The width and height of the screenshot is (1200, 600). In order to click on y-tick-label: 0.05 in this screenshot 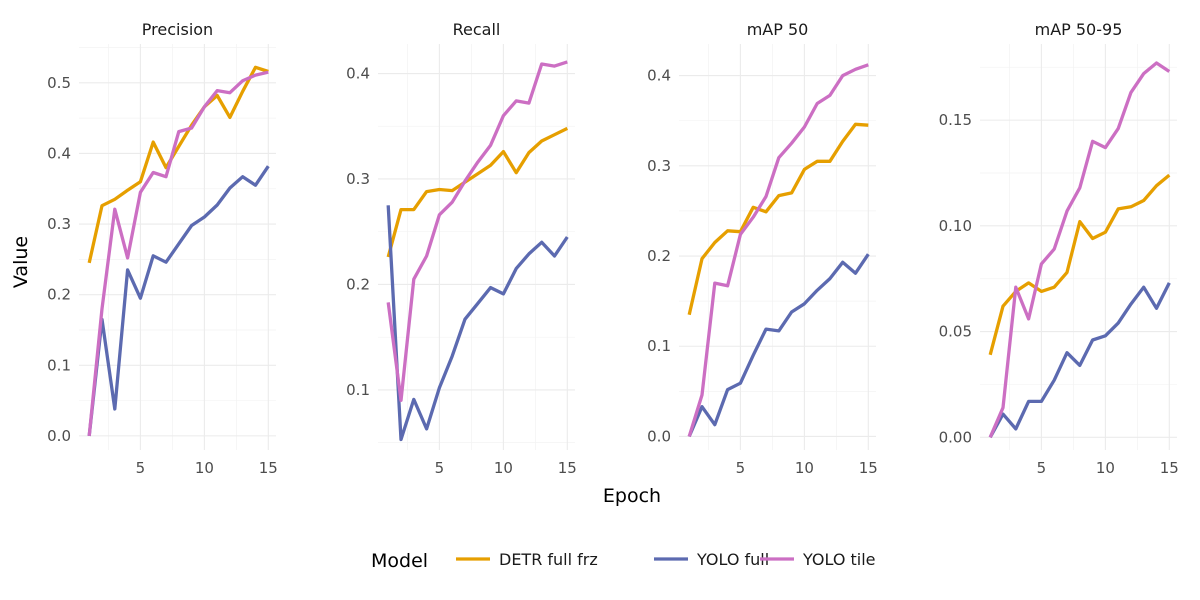, I will do `click(955, 332)`.